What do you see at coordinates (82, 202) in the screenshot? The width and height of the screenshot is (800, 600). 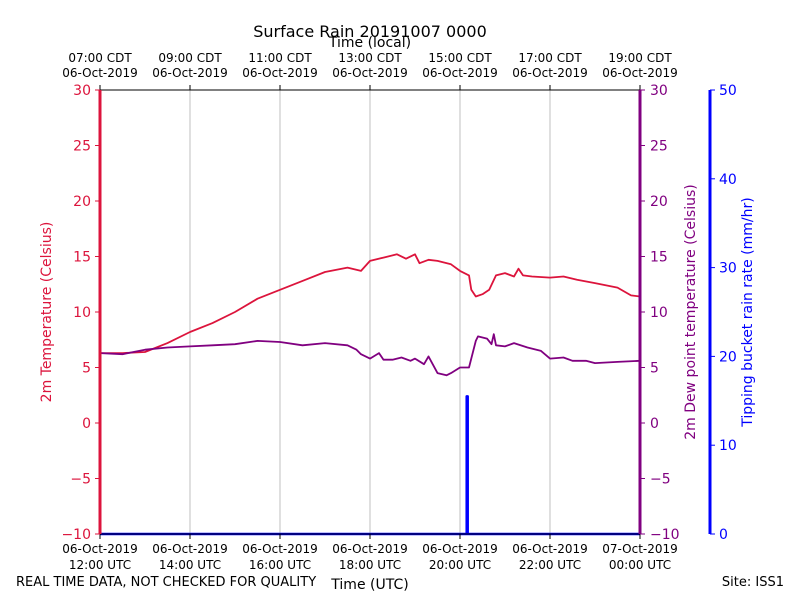 I see `y-left-tick-label: 20` at bounding box center [82, 202].